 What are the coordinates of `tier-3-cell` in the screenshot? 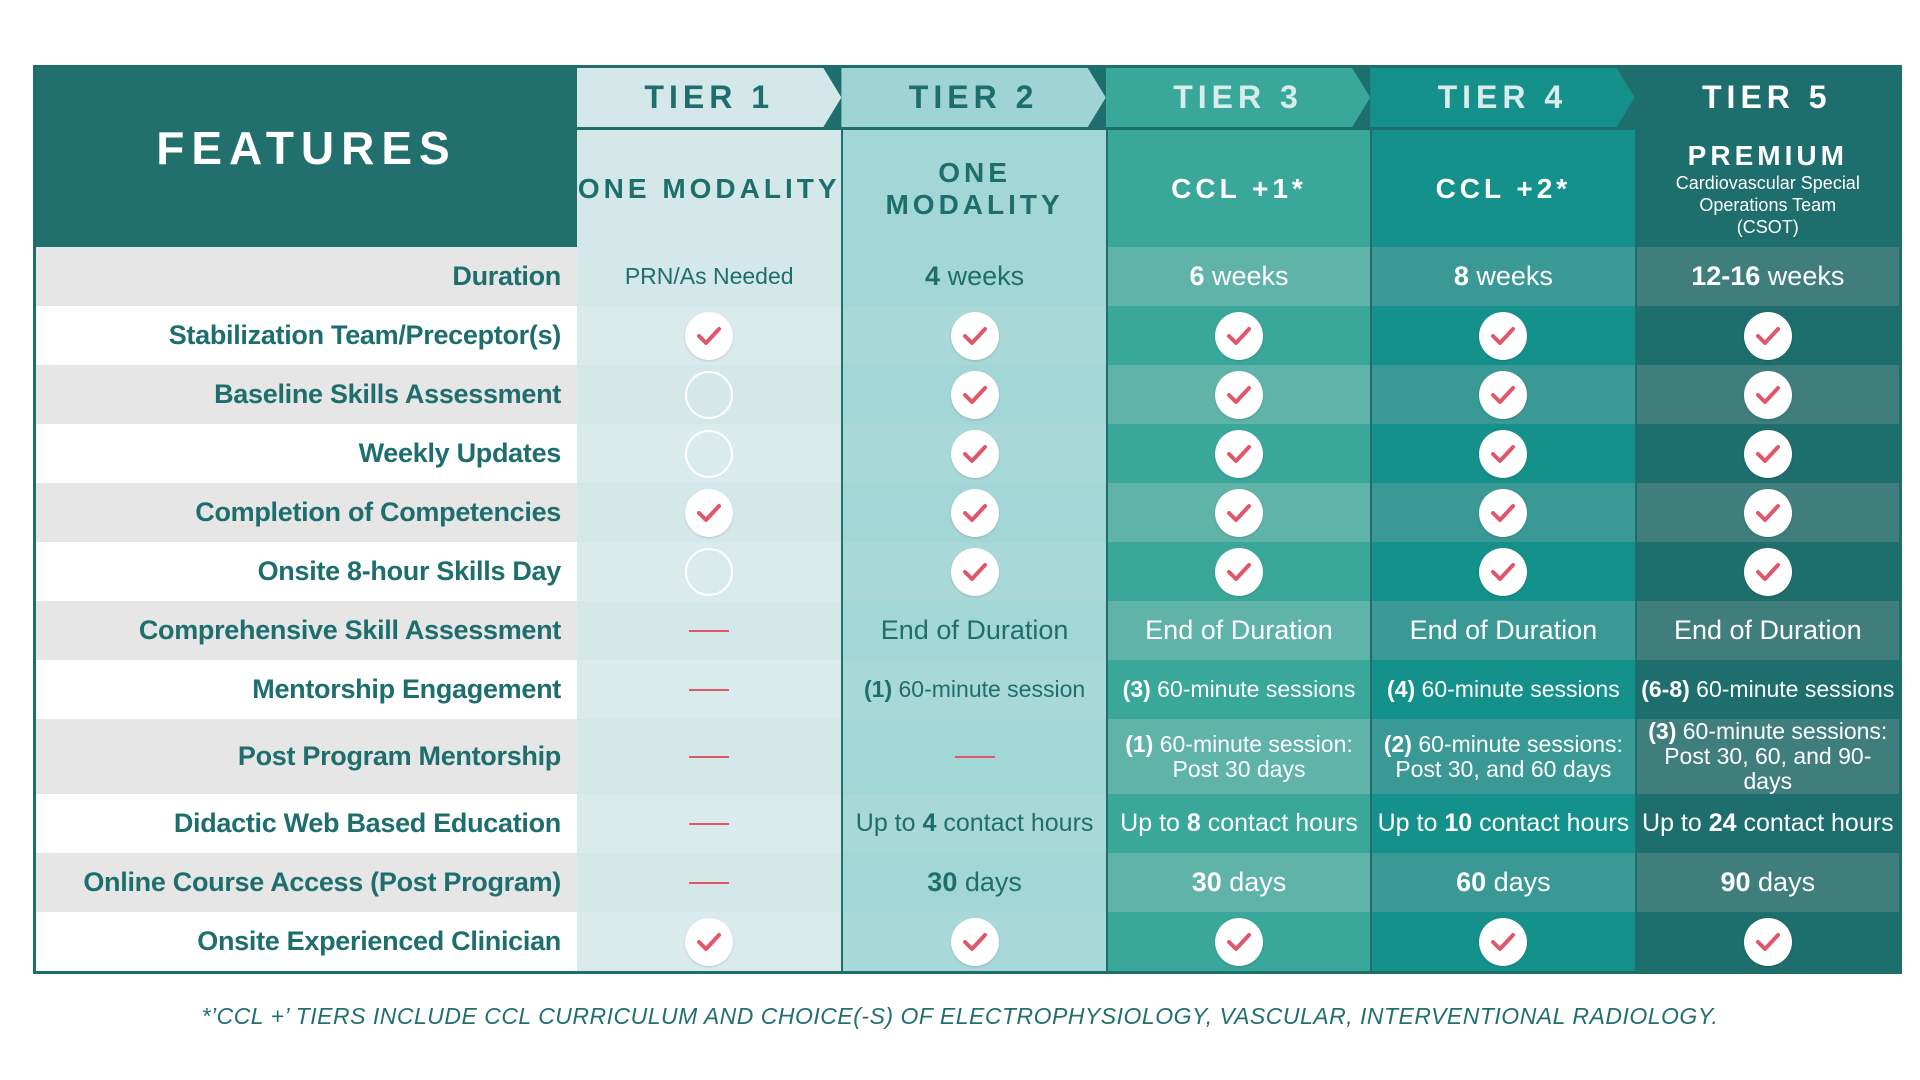 It's located at (1238, 571).